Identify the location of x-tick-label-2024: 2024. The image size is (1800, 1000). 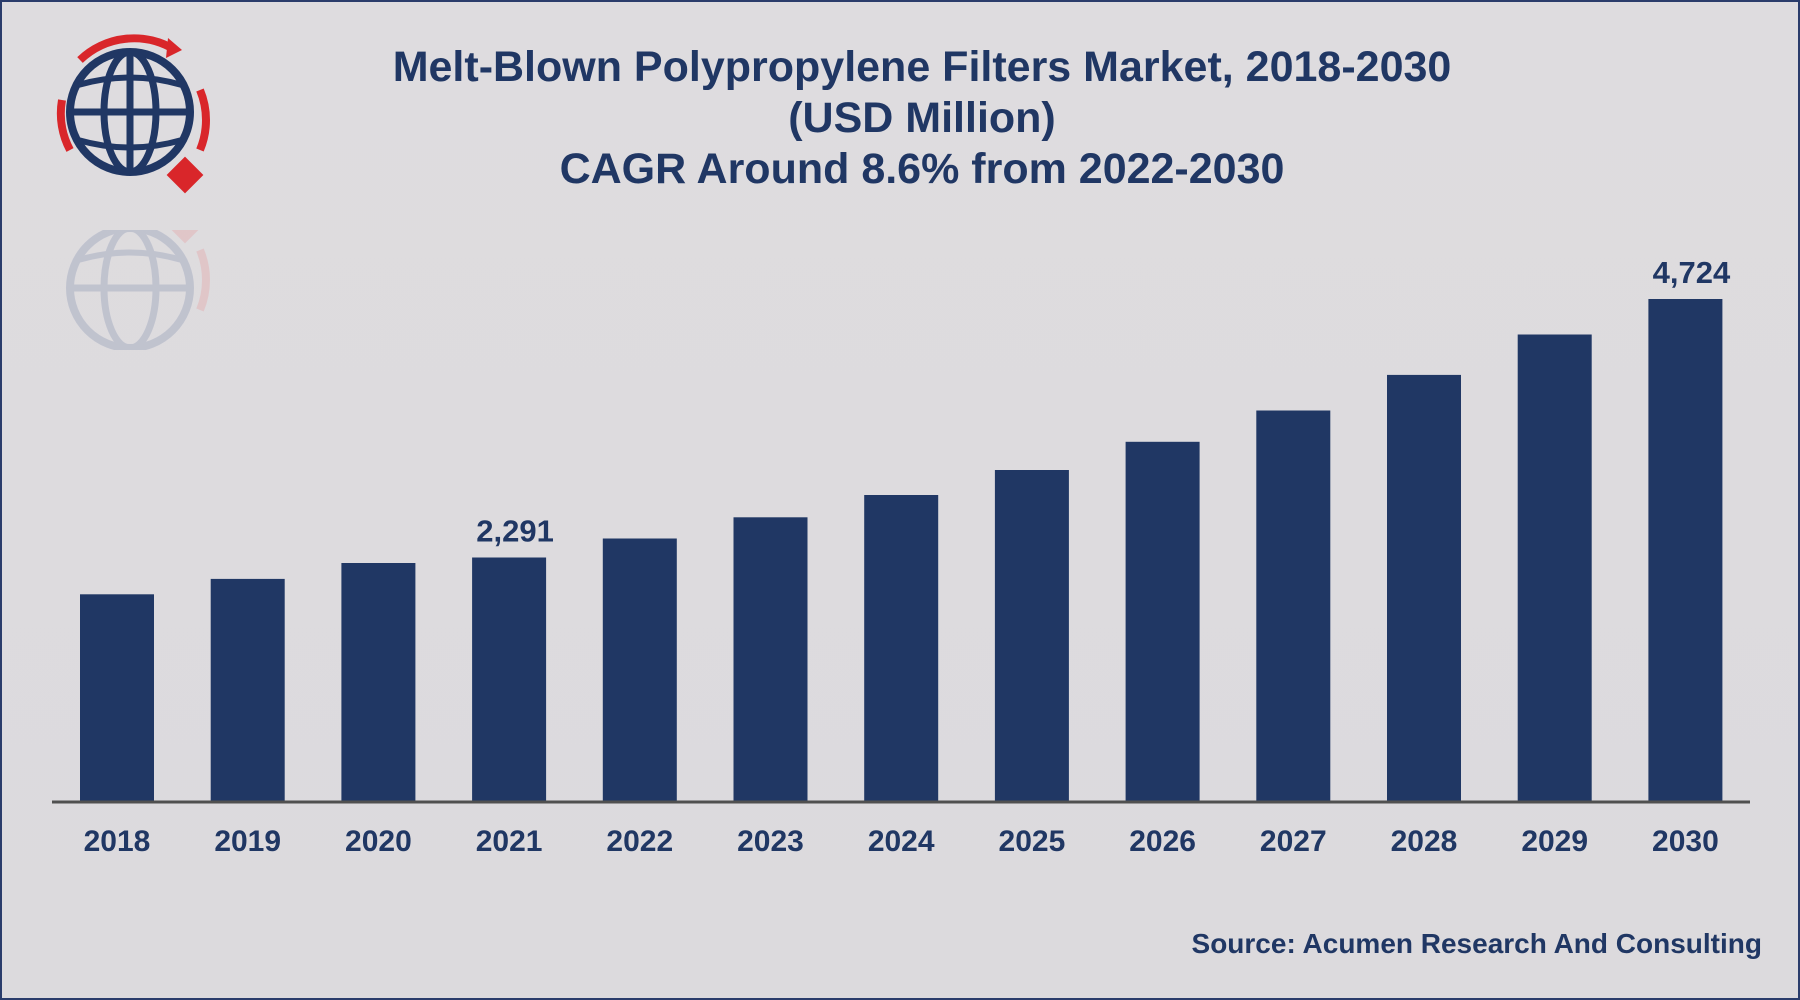
(901, 841).